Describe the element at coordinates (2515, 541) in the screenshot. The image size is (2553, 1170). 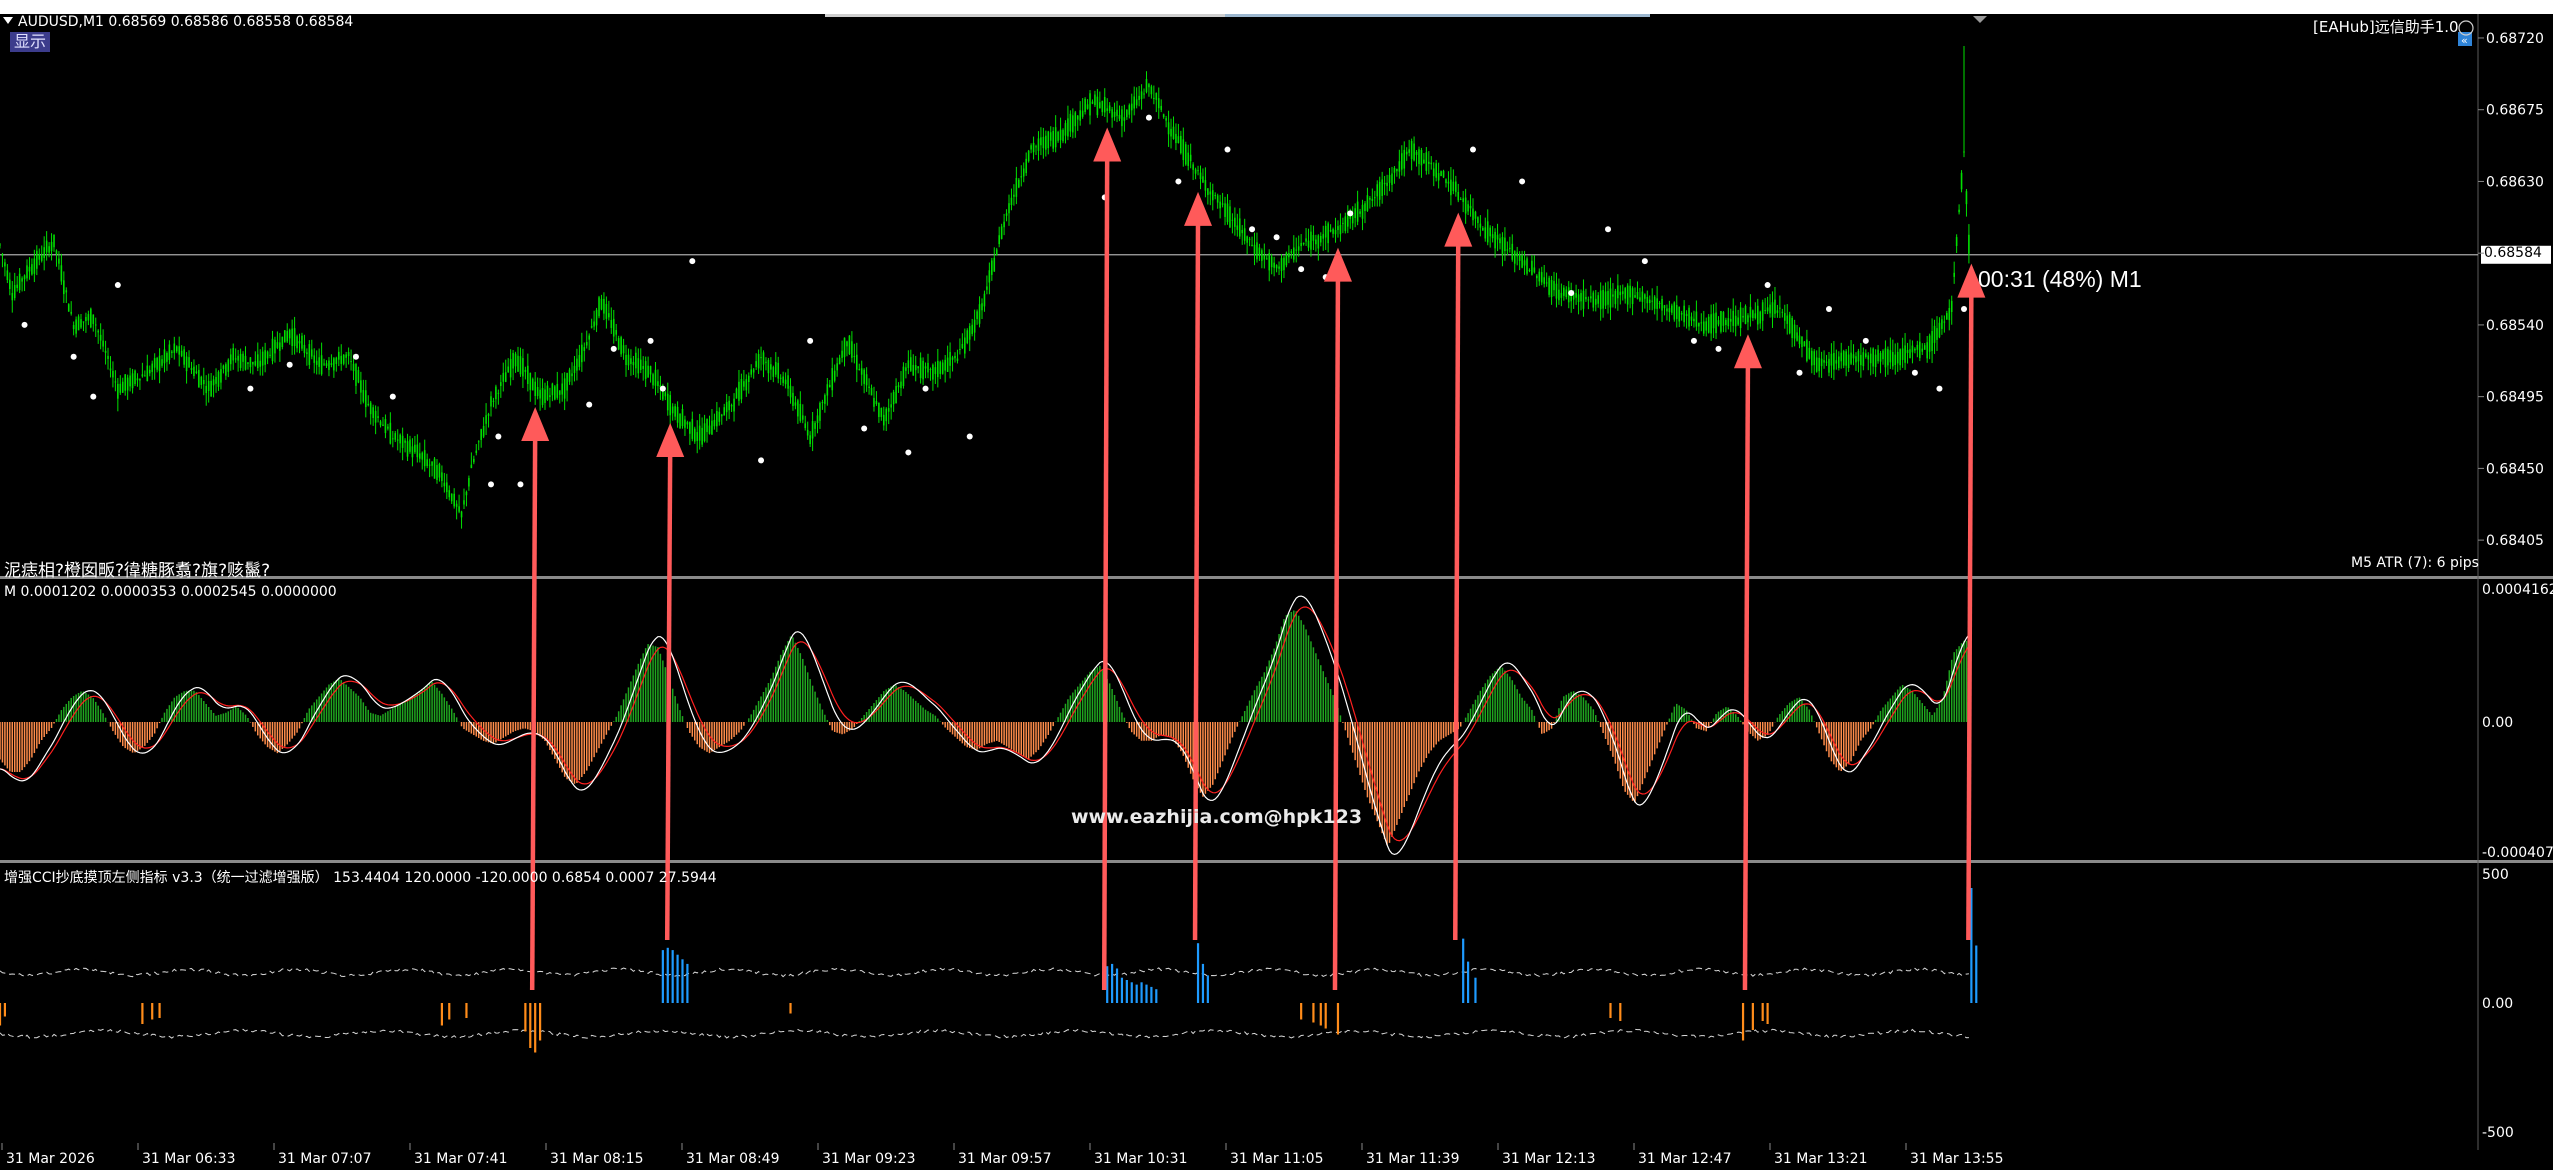
I see `price-tick-label: 0.68405` at that location.